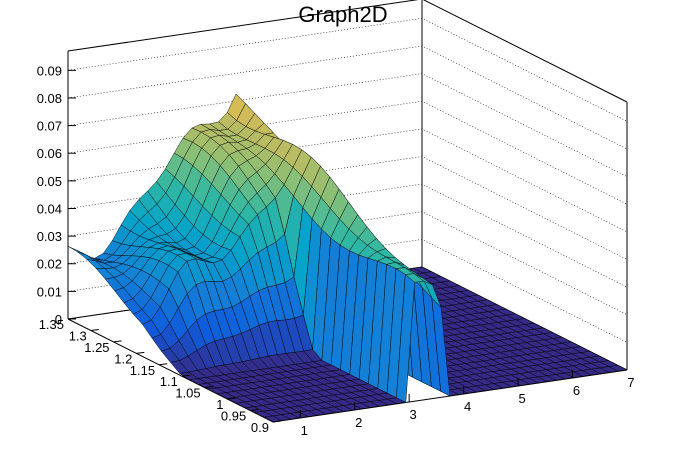 This screenshot has width=696, height=472. I want to click on z-axis: 0 0.01 0.02 0.03 0.04 0.05 0.06 0.07 0.08 0.09, so click(56, 189).